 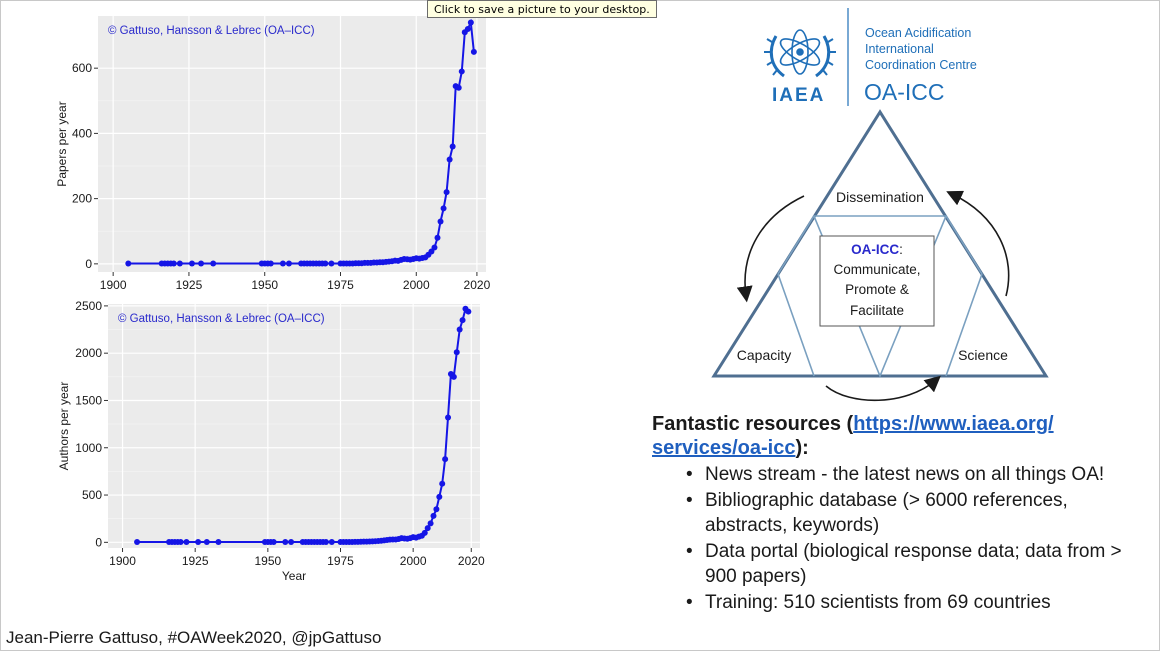 I want to click on label-capacity: Capacity, so click(x=764, y=355).